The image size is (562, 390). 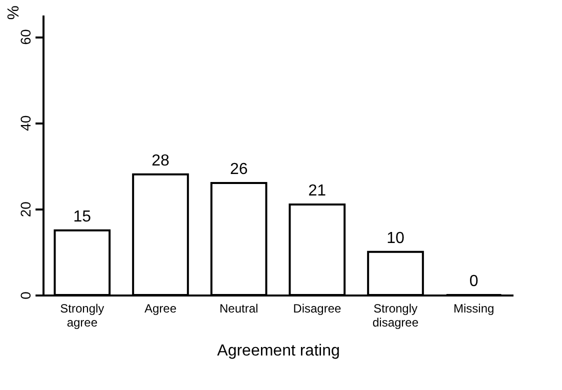 I want to click on data-label: 10, so click(x=395, y=238).